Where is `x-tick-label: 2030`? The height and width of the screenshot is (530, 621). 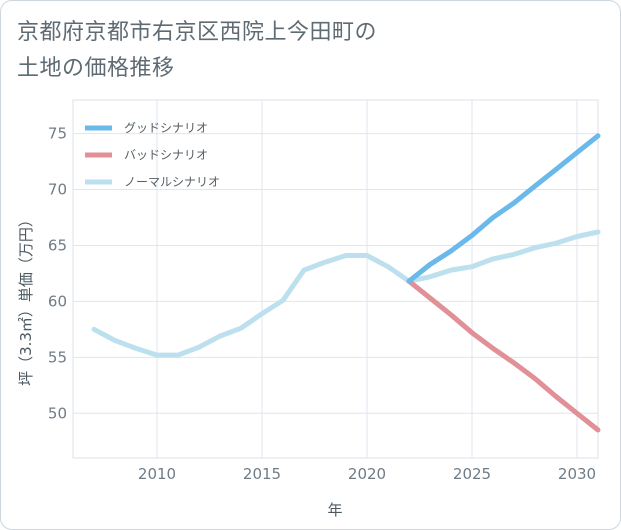 x-tick-label: 2030 is located at coordinates (577, 474).